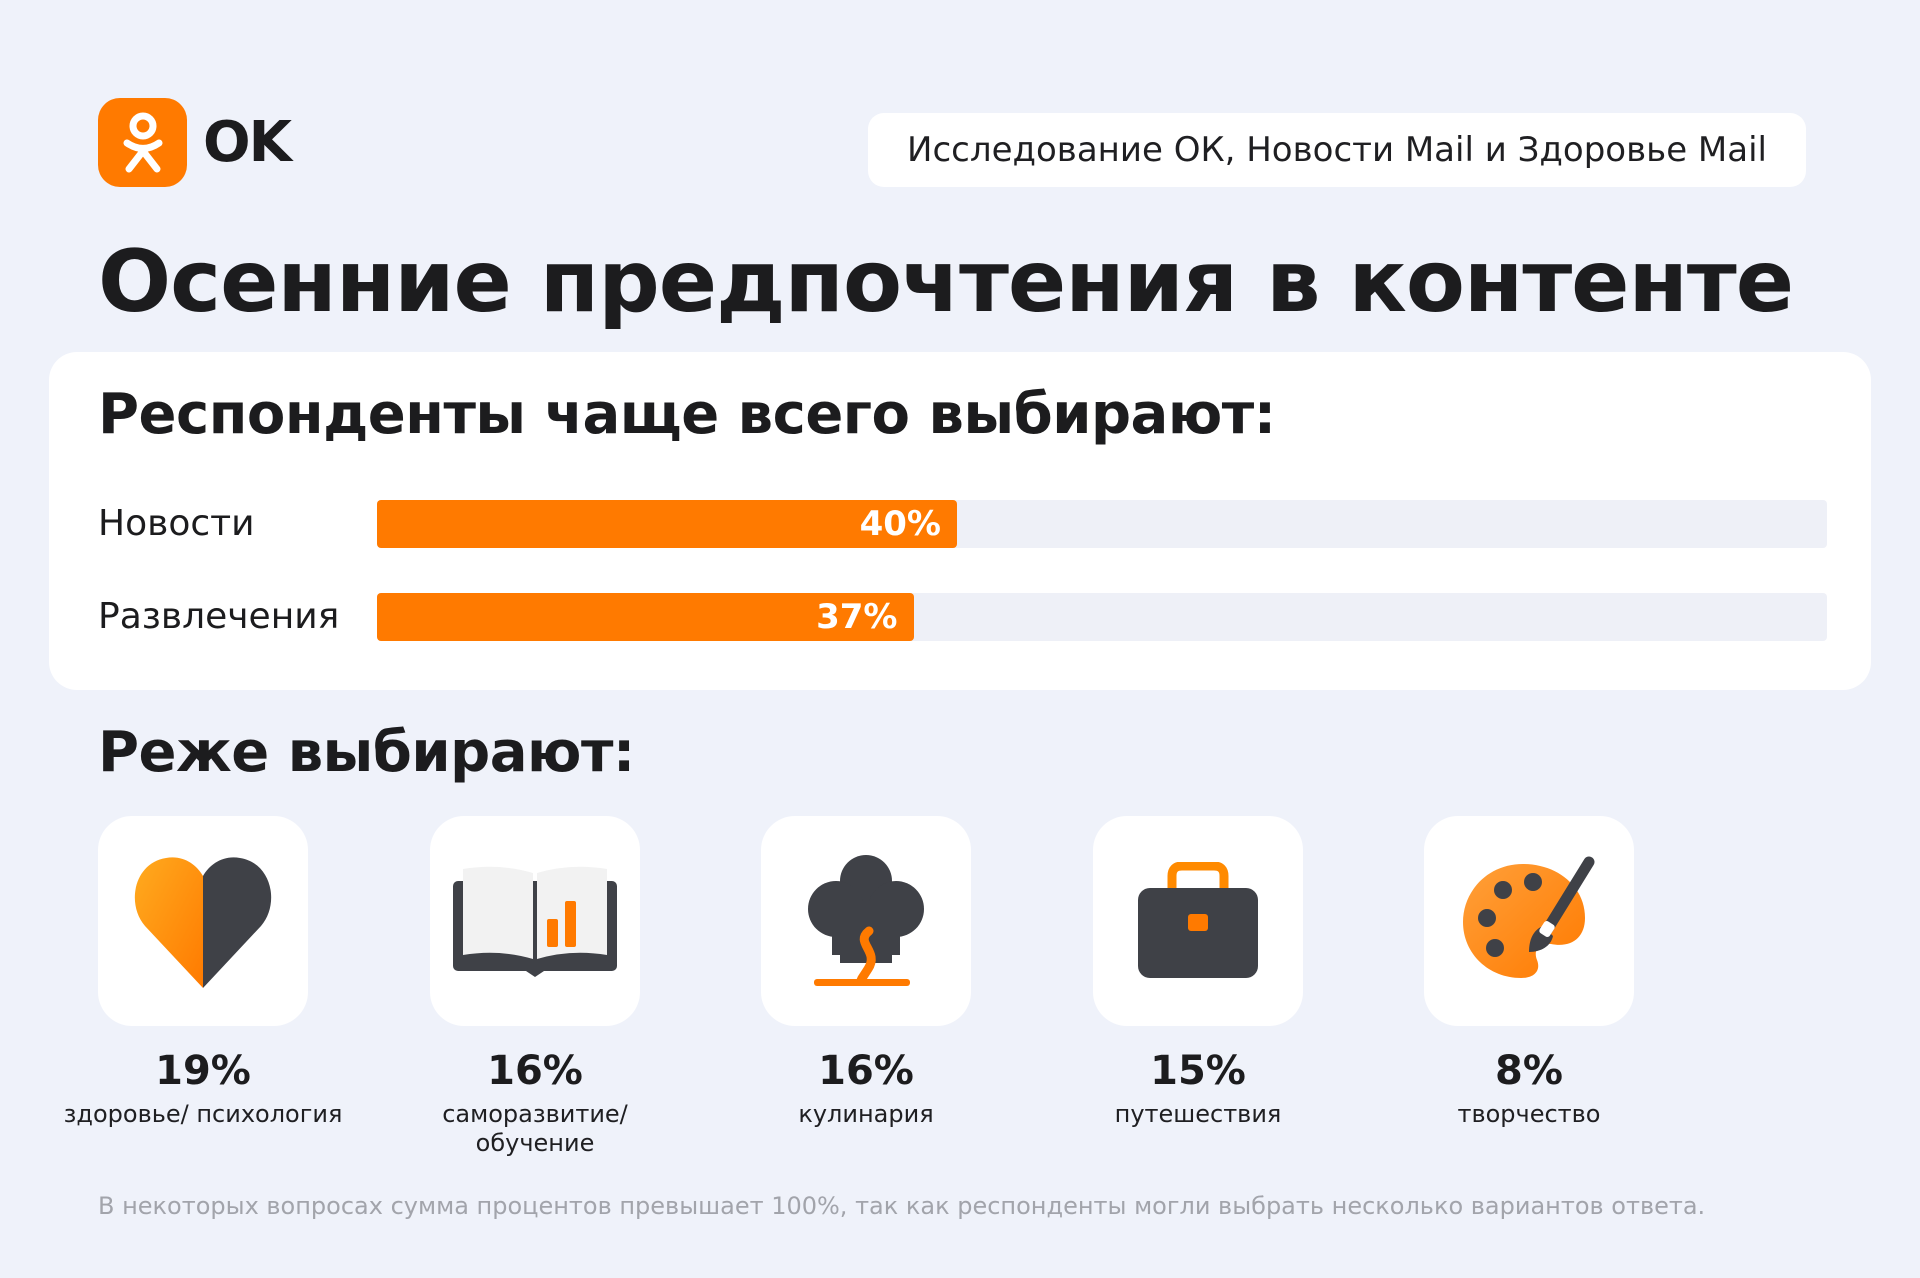 The width and height of the screenshot is (1920, 1278). I want to click on bar-row-news: Новости 40%, so click(963, 524).